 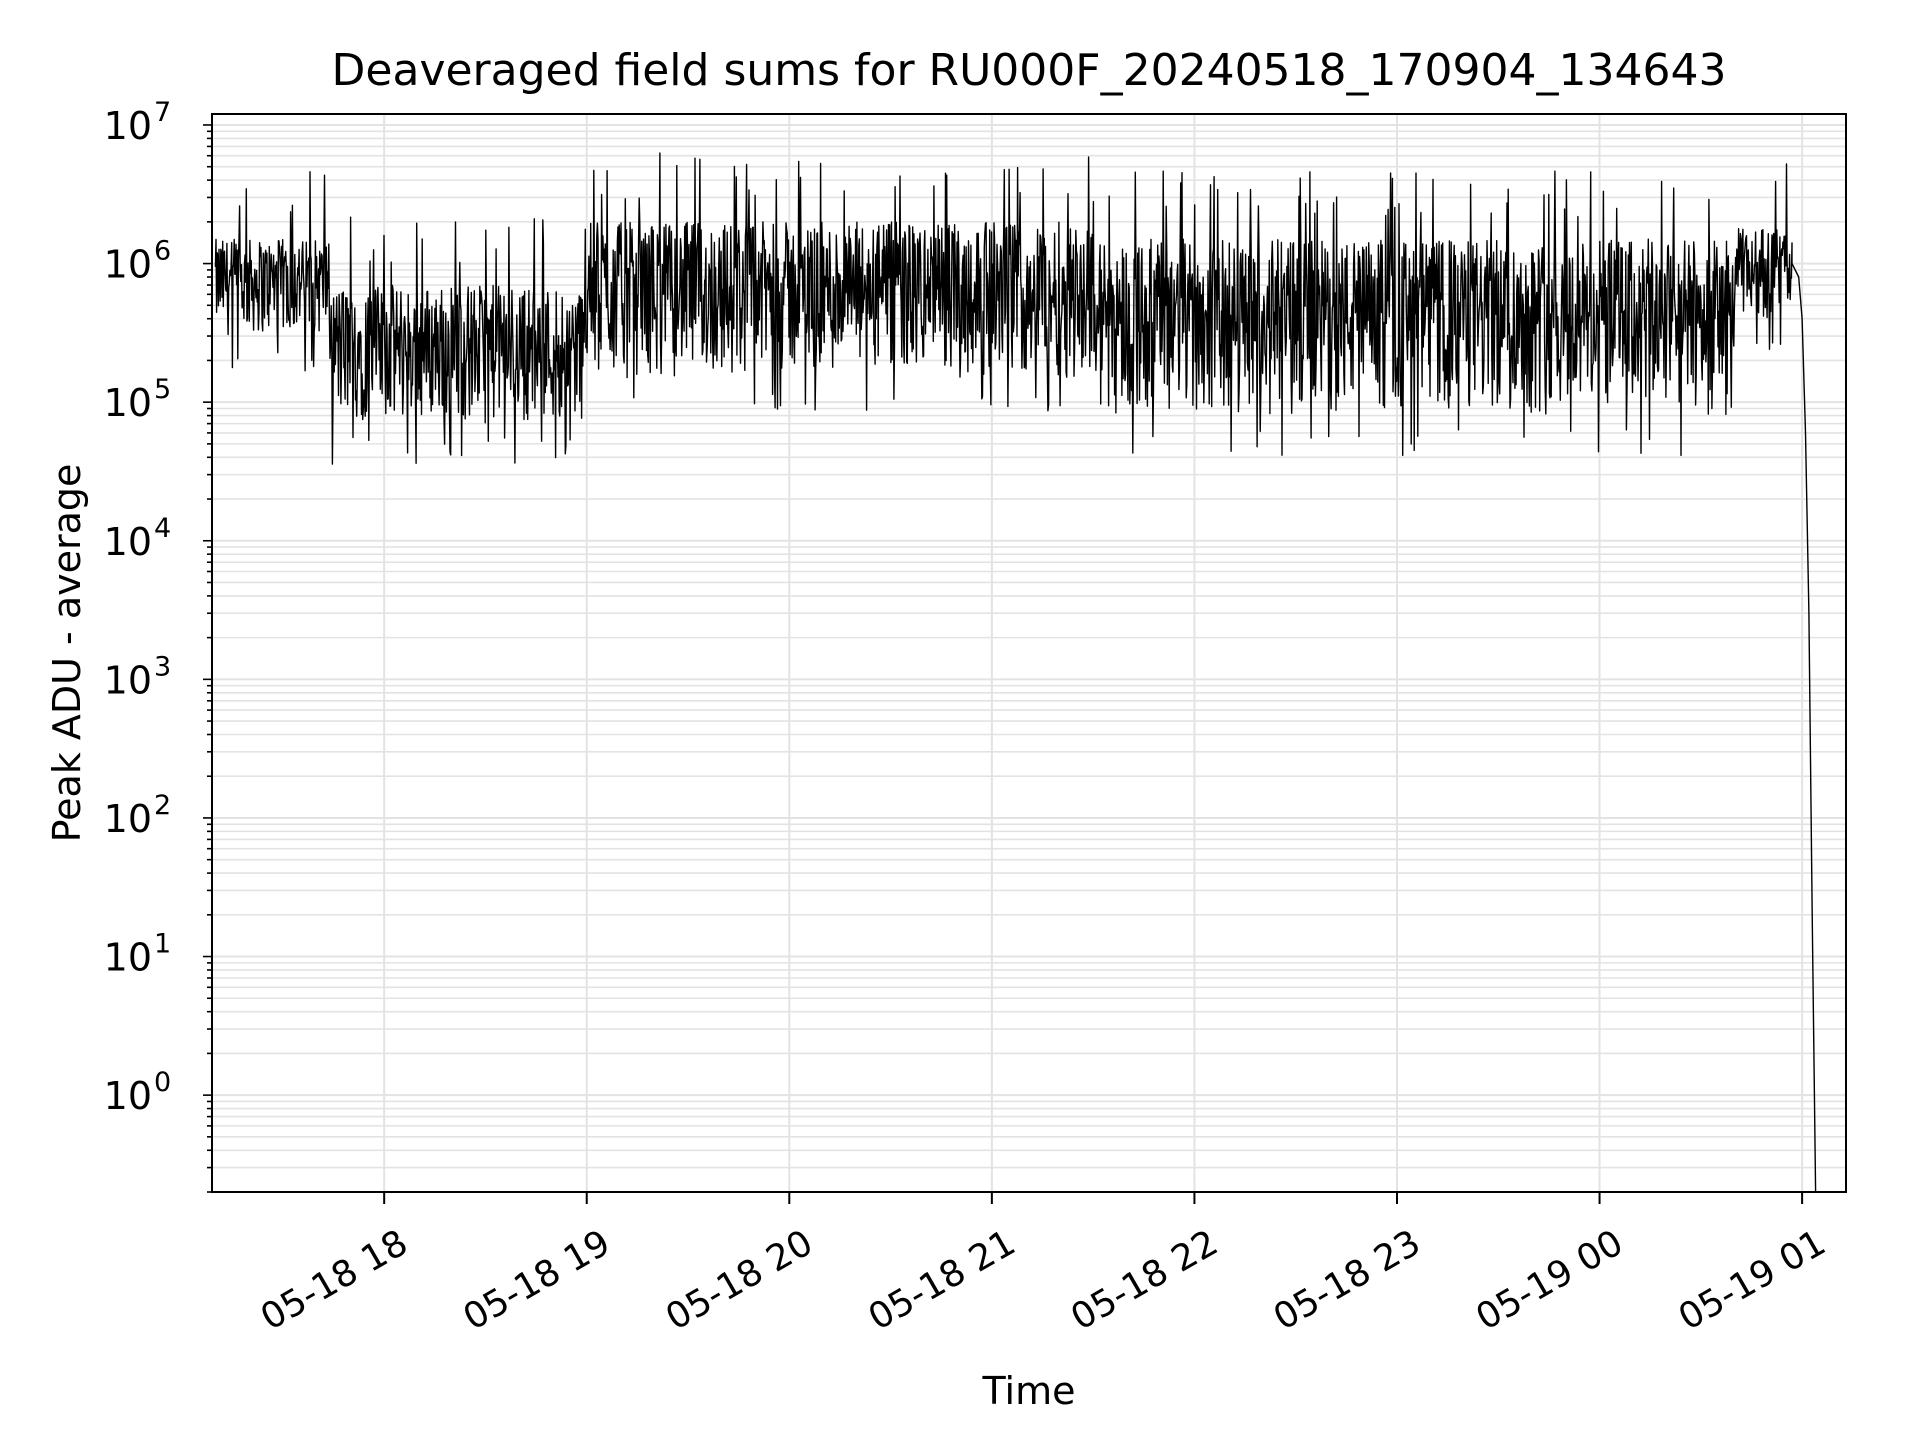 What do you see at coordinates (162, 944) in the screenshot?
I see `y-tick-exponent: 1` at bounding box center [162, 944].